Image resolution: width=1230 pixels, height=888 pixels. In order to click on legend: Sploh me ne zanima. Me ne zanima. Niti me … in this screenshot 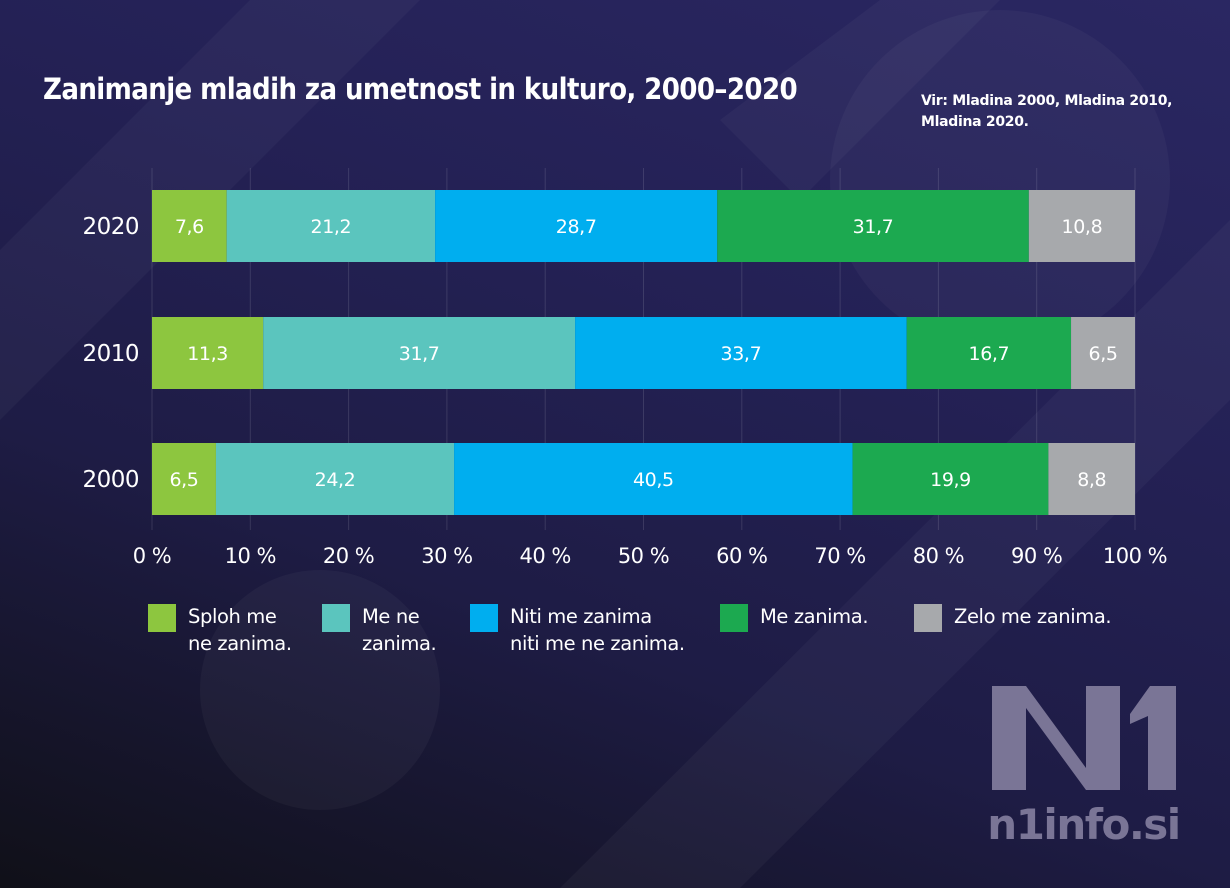, I will do `click(678, 634)`.